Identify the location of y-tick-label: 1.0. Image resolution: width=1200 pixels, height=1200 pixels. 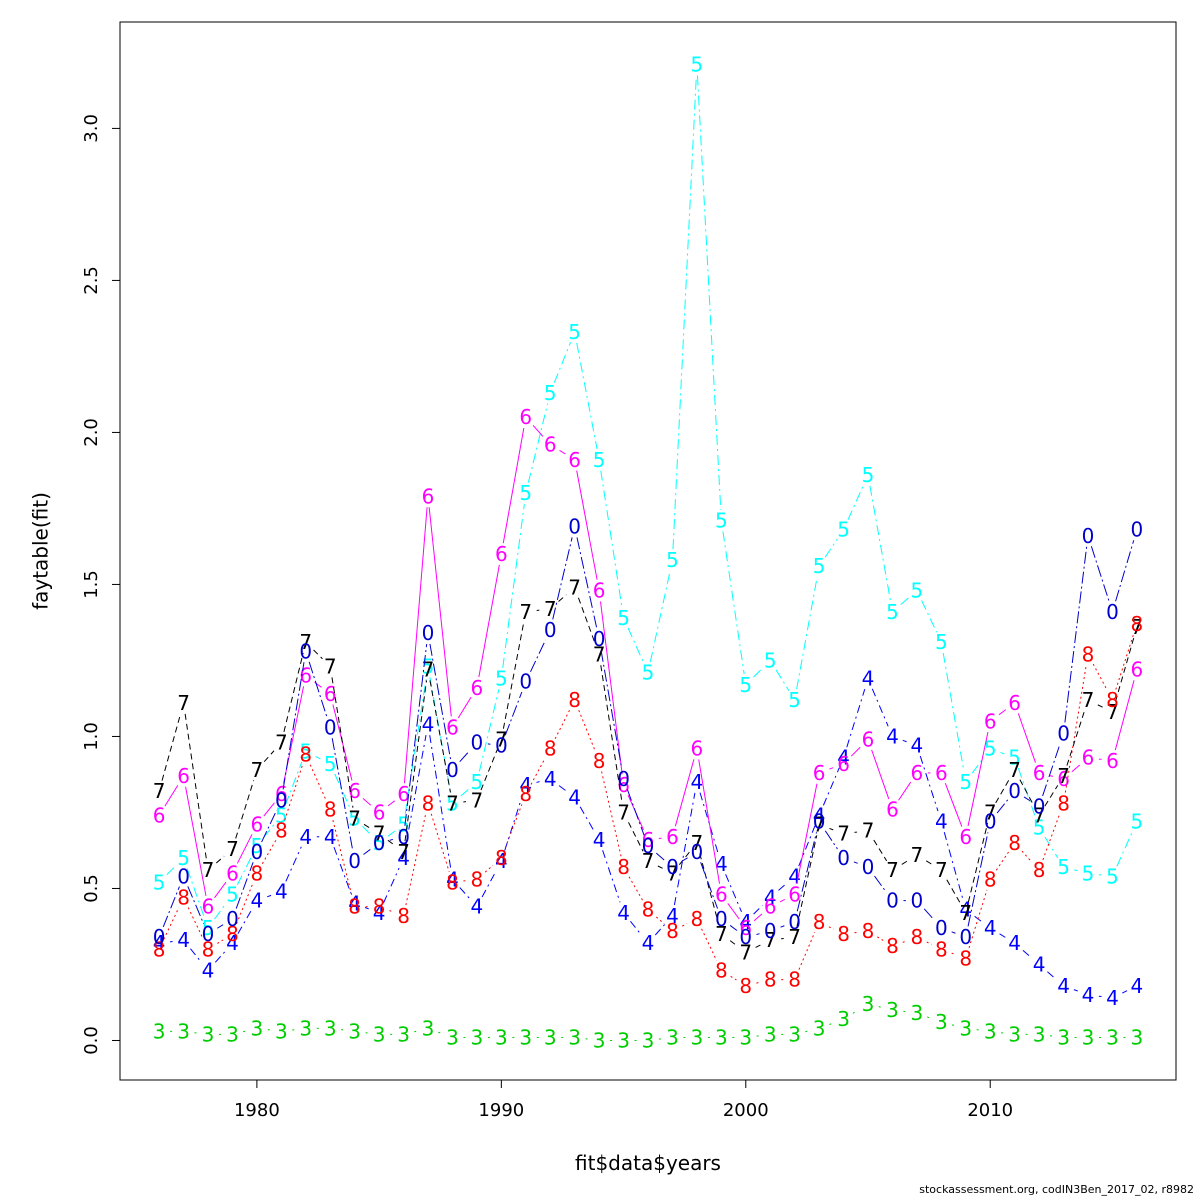
(91, 736).